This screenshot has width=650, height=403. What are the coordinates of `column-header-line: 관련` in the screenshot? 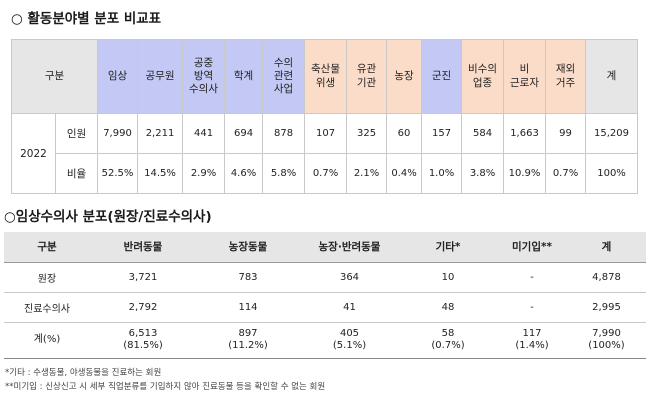 It's located at (283, 75).